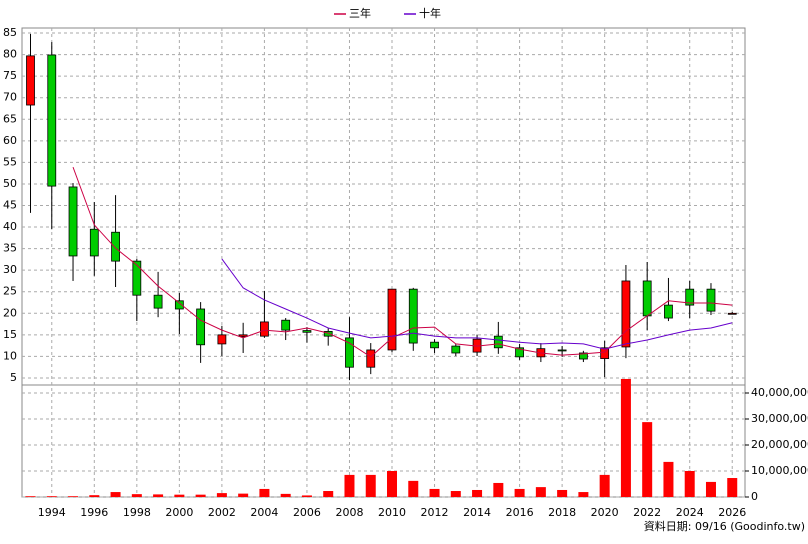  What do you see at coordinates (10, 140) in the screenshot?
I see `y-tick-label: 60` at bounding box center [10, 140].